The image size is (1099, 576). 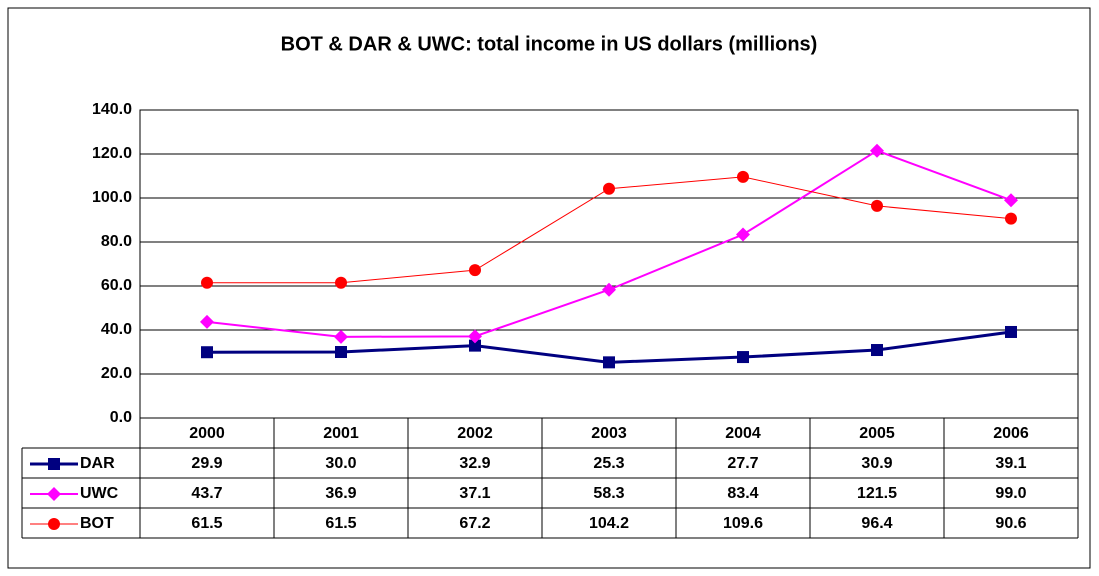 What do you see at coordinates (608, 493) in the screenshot?
I see `table-value: 58.3` at bounding box center [608, 493].